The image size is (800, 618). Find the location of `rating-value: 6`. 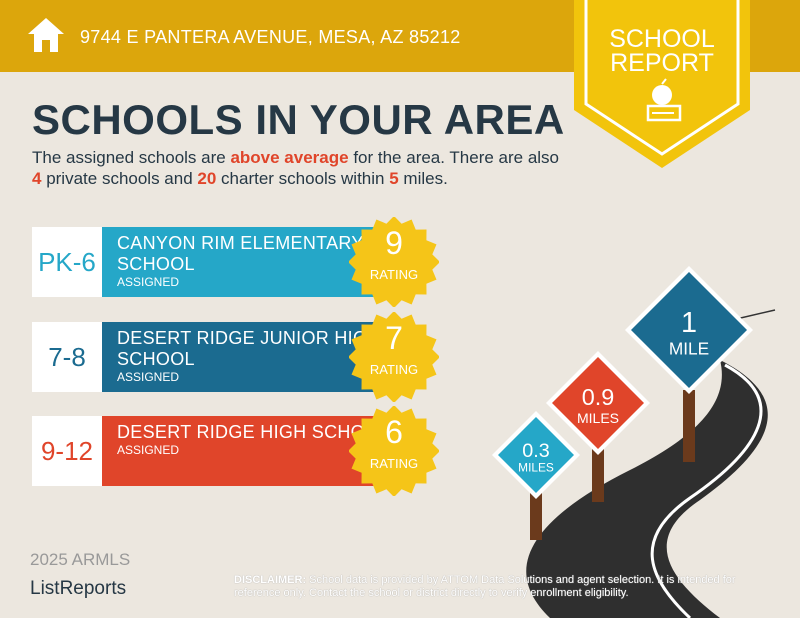

rating-value: 6 is located at coordinates (394, 432).